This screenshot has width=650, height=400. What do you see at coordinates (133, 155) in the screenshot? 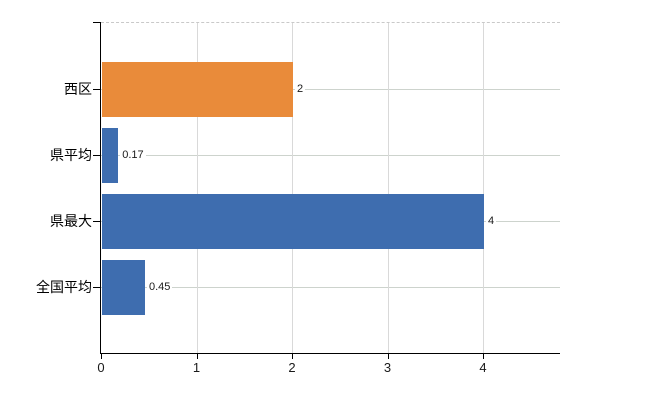
I see `bar-value-label: 0.17` at bounding box center [133, 155].